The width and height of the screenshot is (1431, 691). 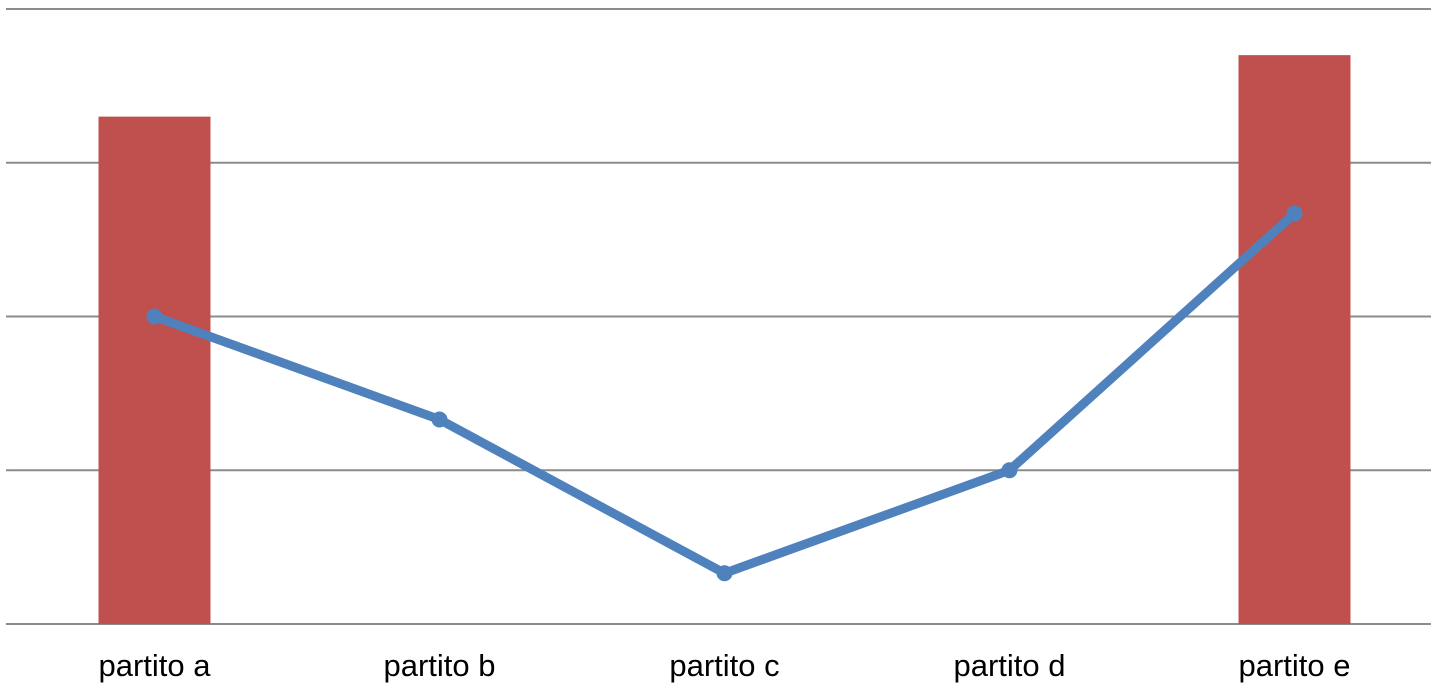 I want to click on x-tick-label: partito b, so click(x=439, y=665).